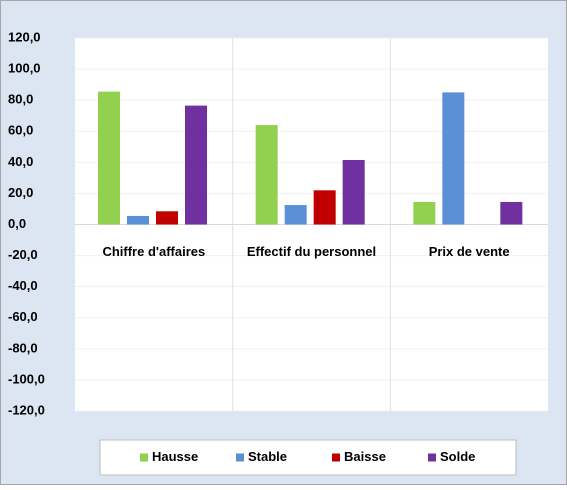  Describe the element at coordinates (308, 457) in the screenshot. I see `legend-box` at that location.